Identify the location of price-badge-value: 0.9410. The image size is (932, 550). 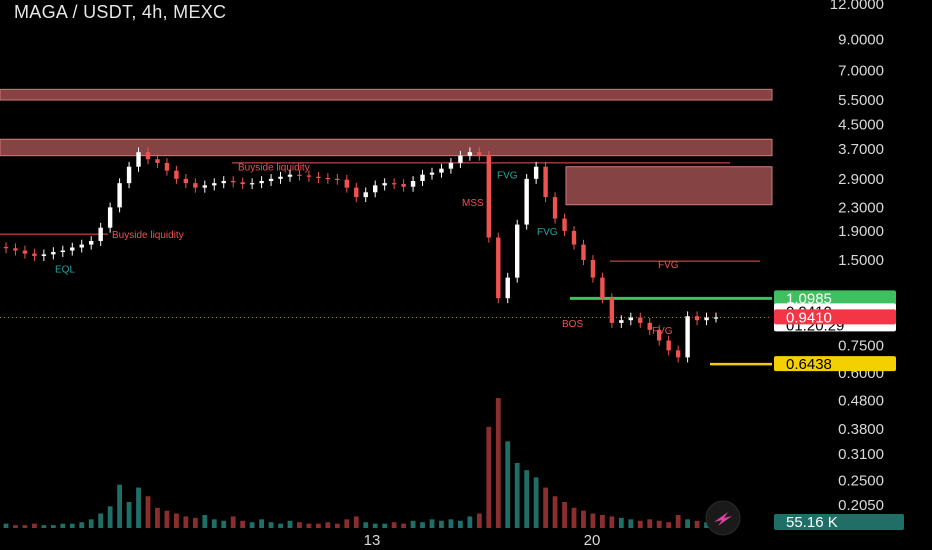
(809, 317).